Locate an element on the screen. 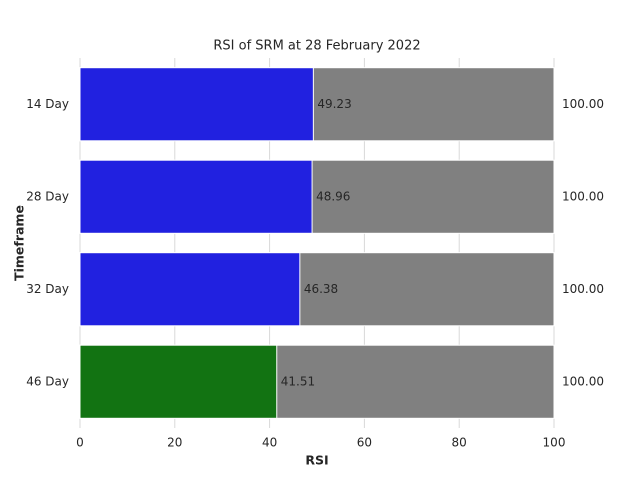 This screenshot has width=643, height=482. x-tick-label: 20 is located at coordinates (174, 443).